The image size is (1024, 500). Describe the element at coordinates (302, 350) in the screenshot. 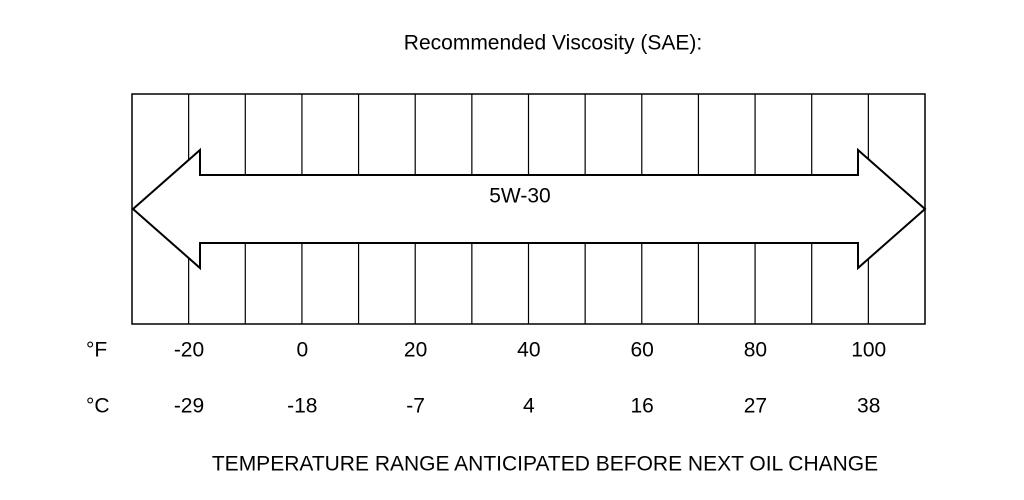

I see `temperature-label: 0` at that location.